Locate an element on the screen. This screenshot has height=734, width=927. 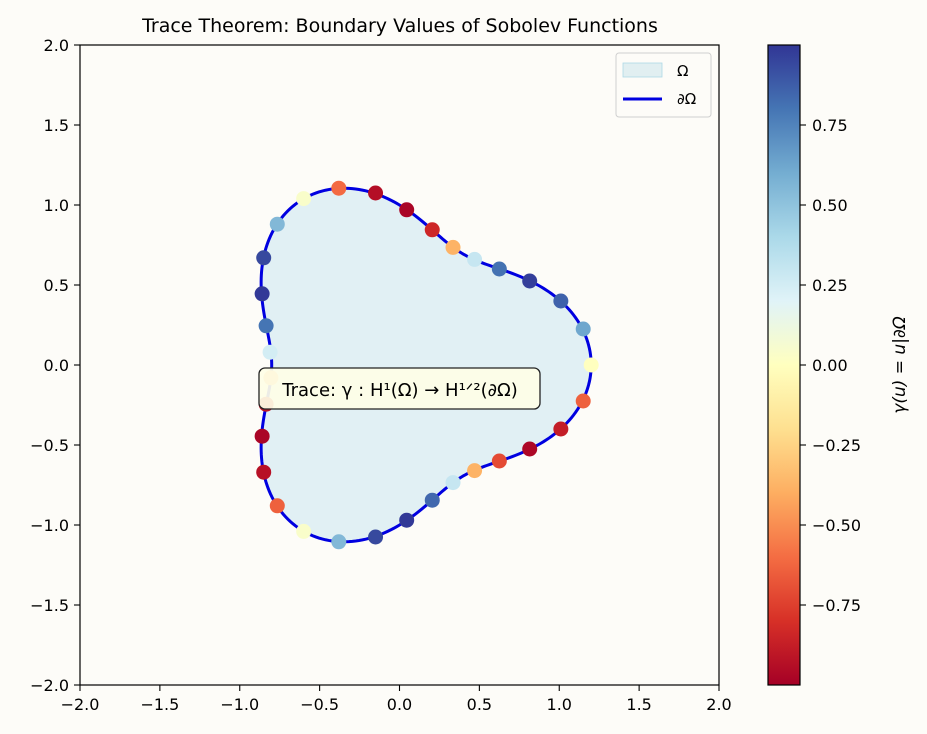
colorbar-ticks: −0.75 −0.50 −0.25 0.00 0.25 0.50 0.75 is located at coordinates (830, 365).